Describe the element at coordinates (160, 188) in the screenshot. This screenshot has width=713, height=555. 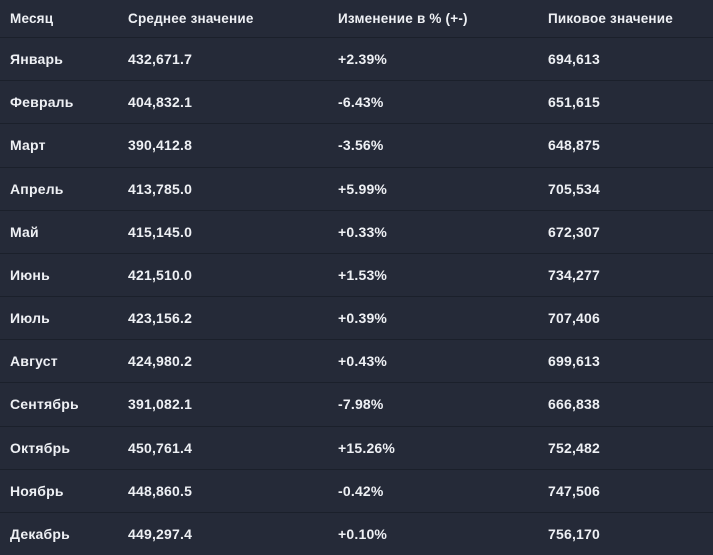
I see `cell-average: 413,785.0` at that location.